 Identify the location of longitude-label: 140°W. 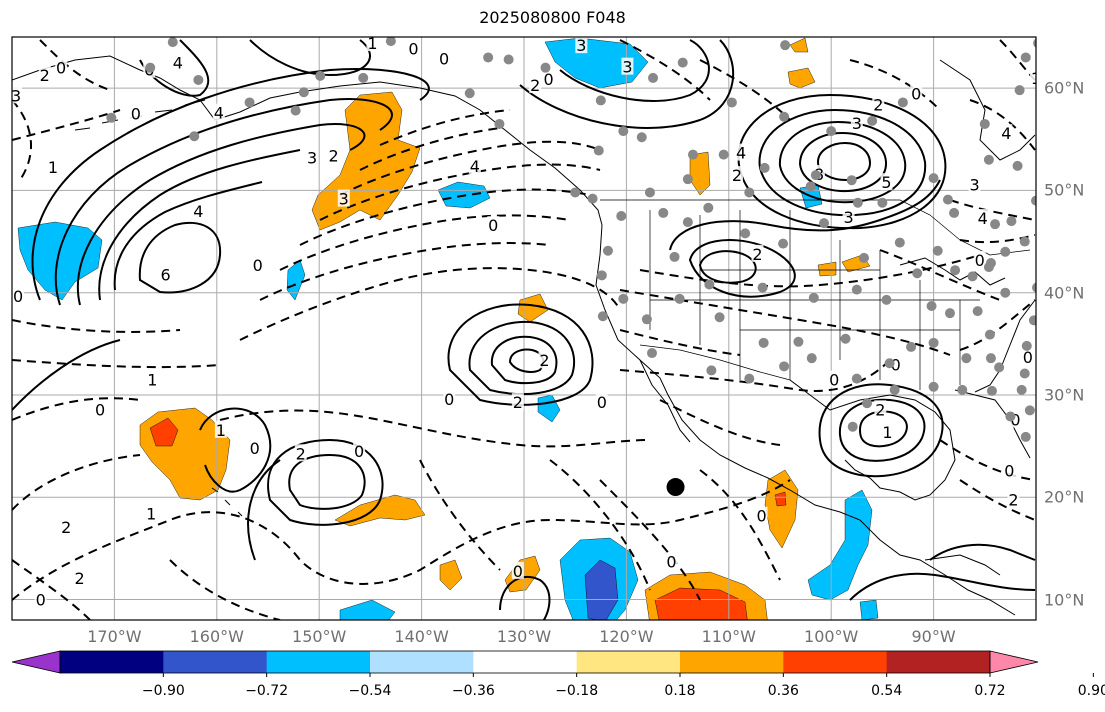
(421, 636).